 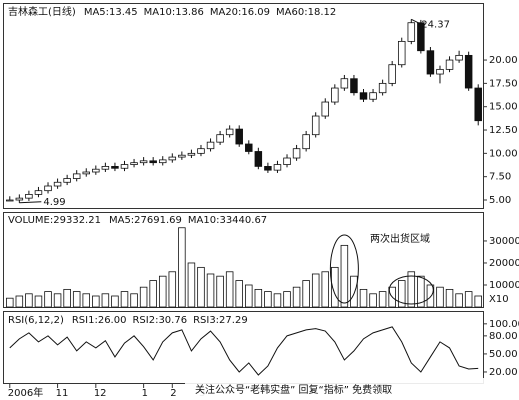 I want to click on legend-entry: MA10:33440.67, so click(x=227, y=220).